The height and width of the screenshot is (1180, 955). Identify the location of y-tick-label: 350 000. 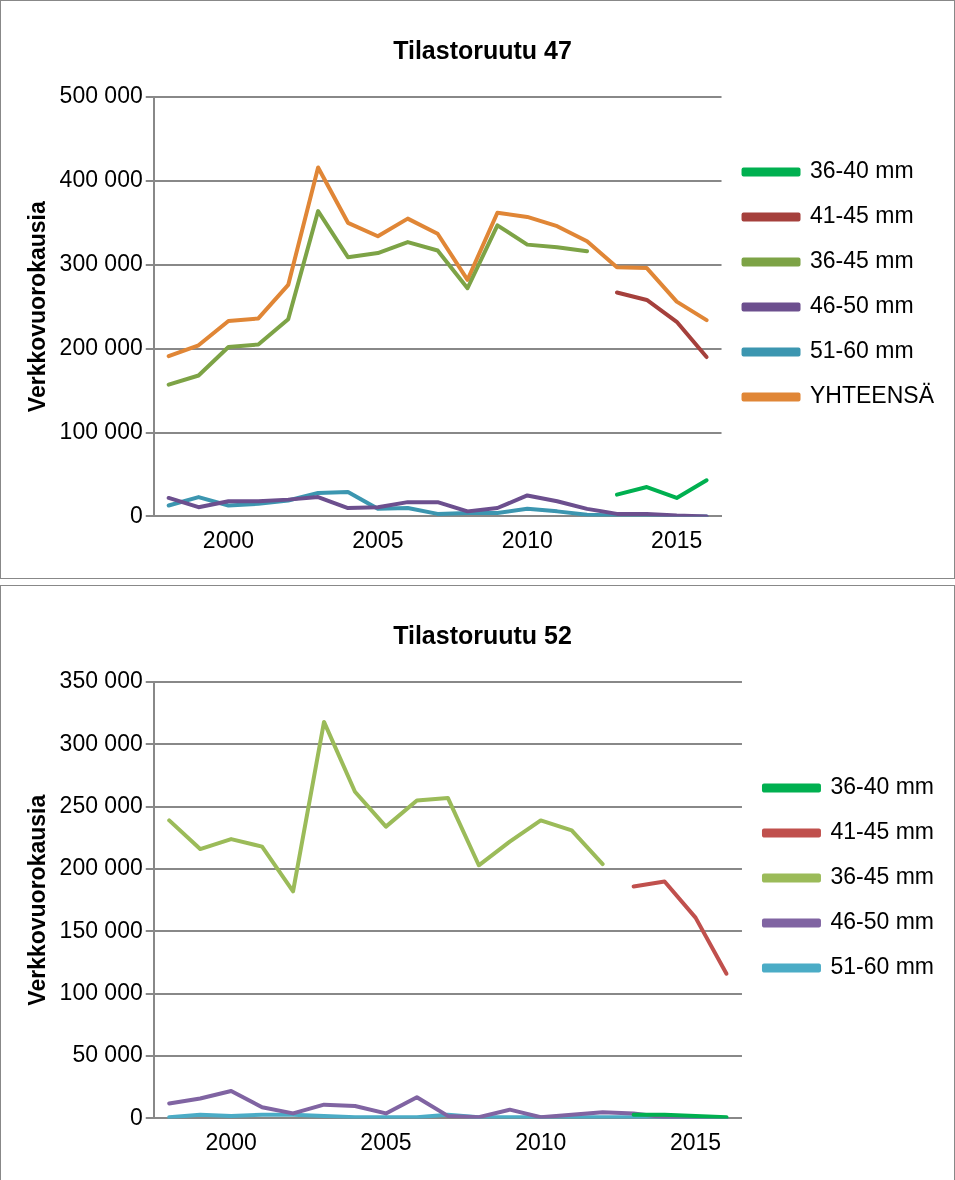
(101, 680).